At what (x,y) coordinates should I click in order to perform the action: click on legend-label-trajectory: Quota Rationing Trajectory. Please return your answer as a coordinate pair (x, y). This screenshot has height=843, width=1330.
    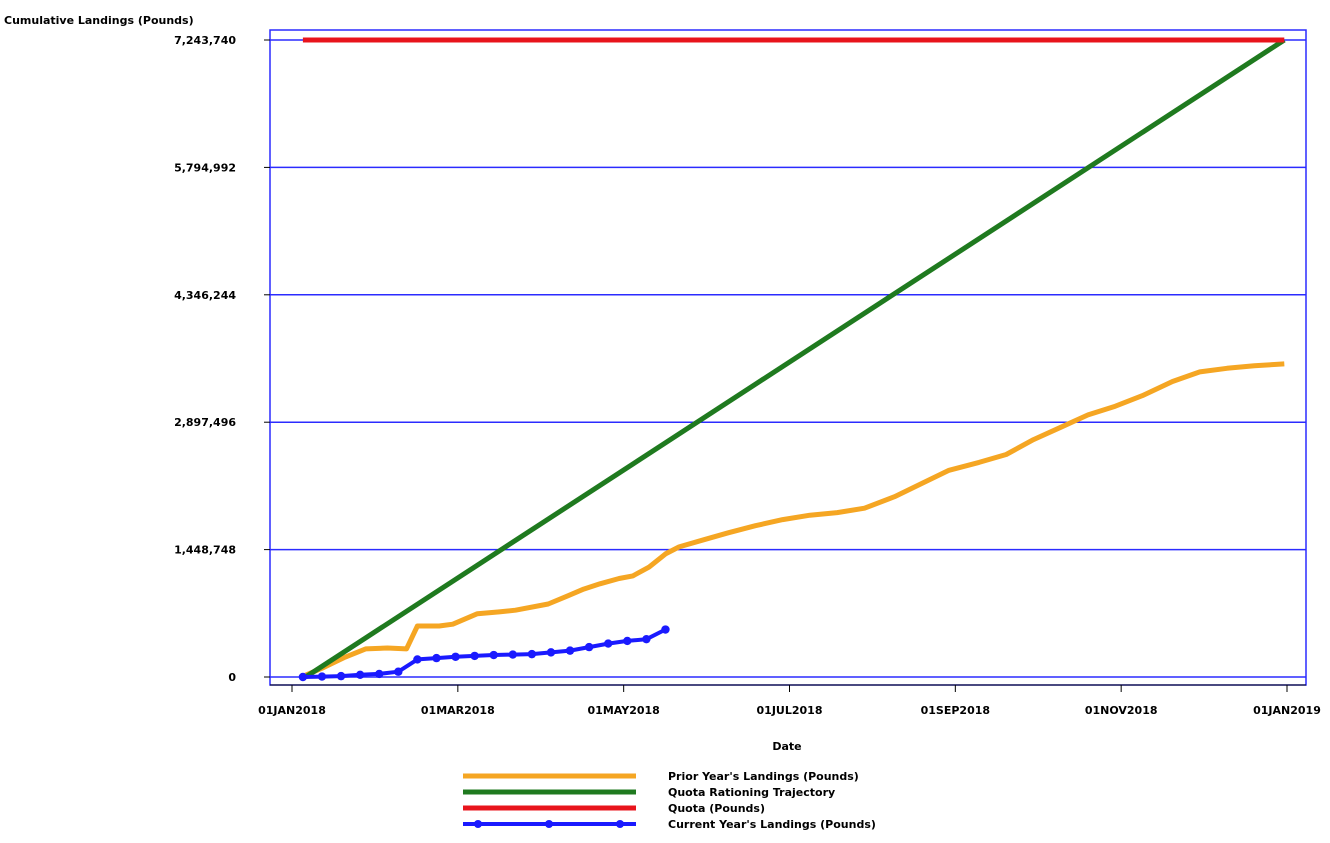
    Looking at the image, I should click on (751, 792).